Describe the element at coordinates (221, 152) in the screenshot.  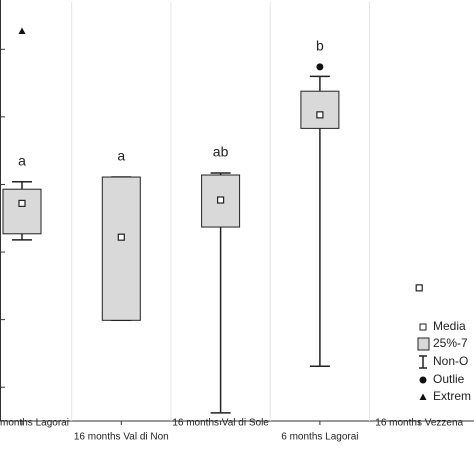
I see `group-letter: ab` at that location.